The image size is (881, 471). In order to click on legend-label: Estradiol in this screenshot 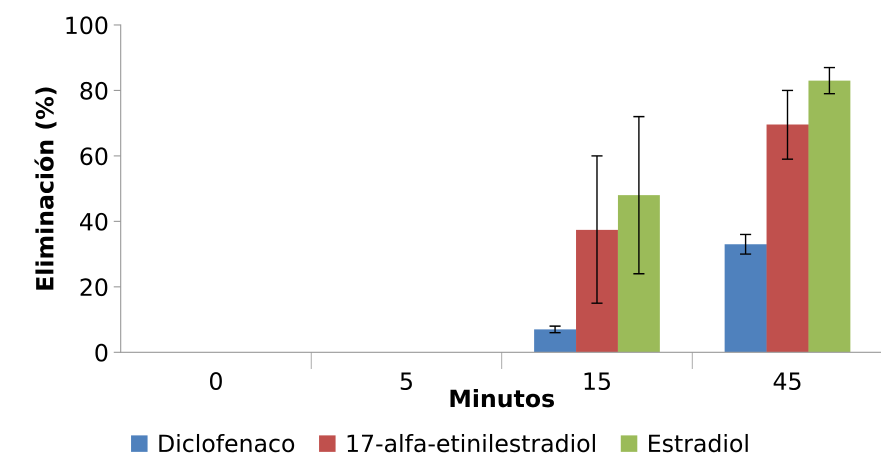, I will do `click(698, 443)`.